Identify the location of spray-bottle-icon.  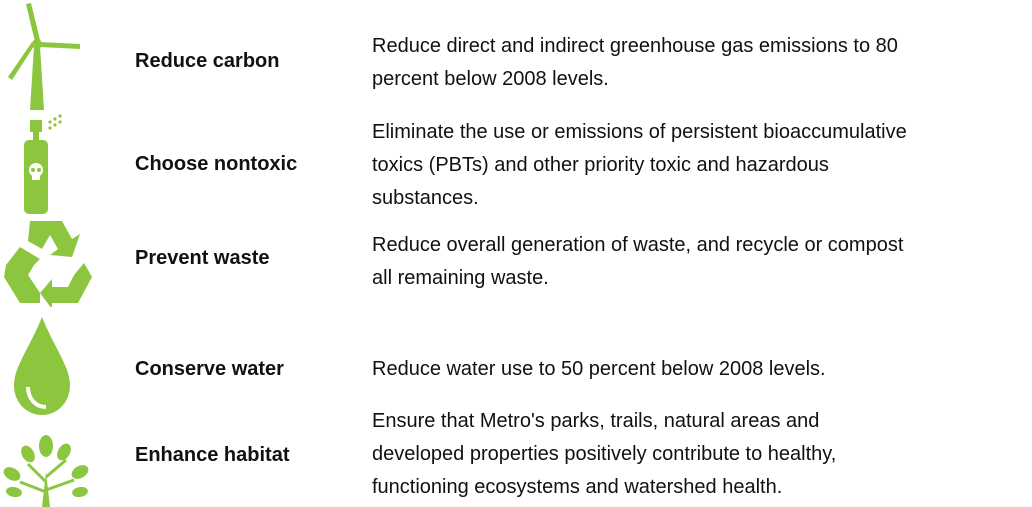
(43, 164).